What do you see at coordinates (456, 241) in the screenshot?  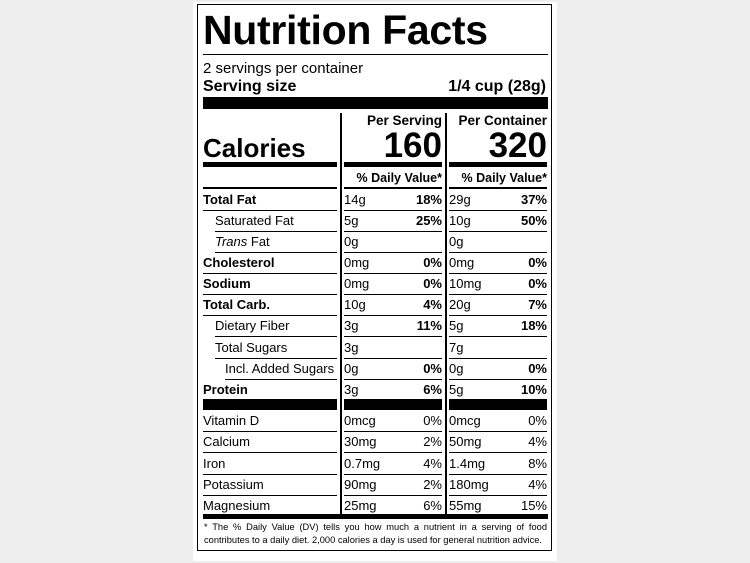 I see `container-amount: 0g` at bounding box center [456, 241].